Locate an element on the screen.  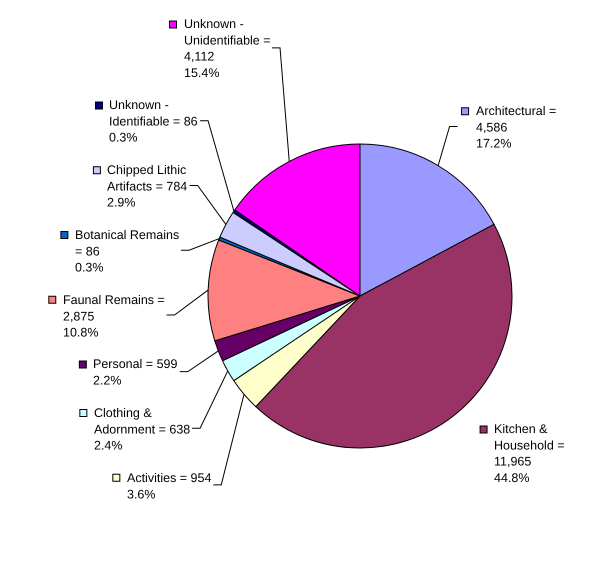
legend-label: Unknown - Unidentifiable = 4,112 15.4% is located at coordinates (227, 48).